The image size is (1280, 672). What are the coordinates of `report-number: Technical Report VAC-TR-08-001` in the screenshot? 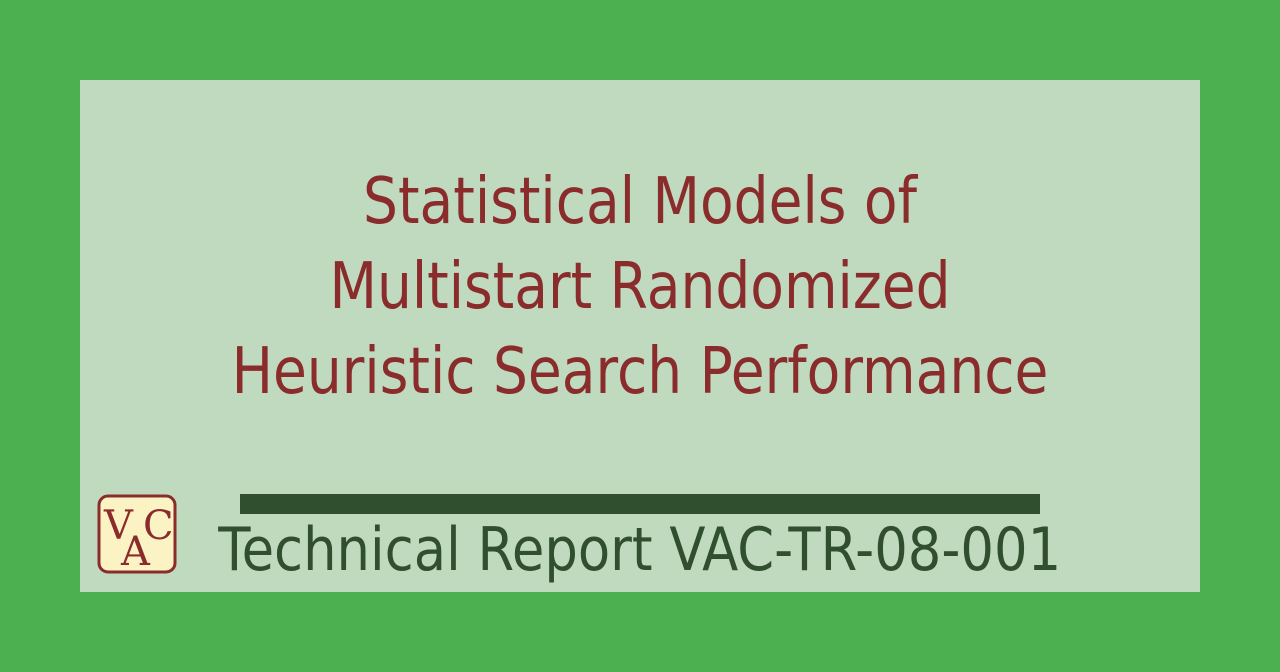 It's located at (640, 550).